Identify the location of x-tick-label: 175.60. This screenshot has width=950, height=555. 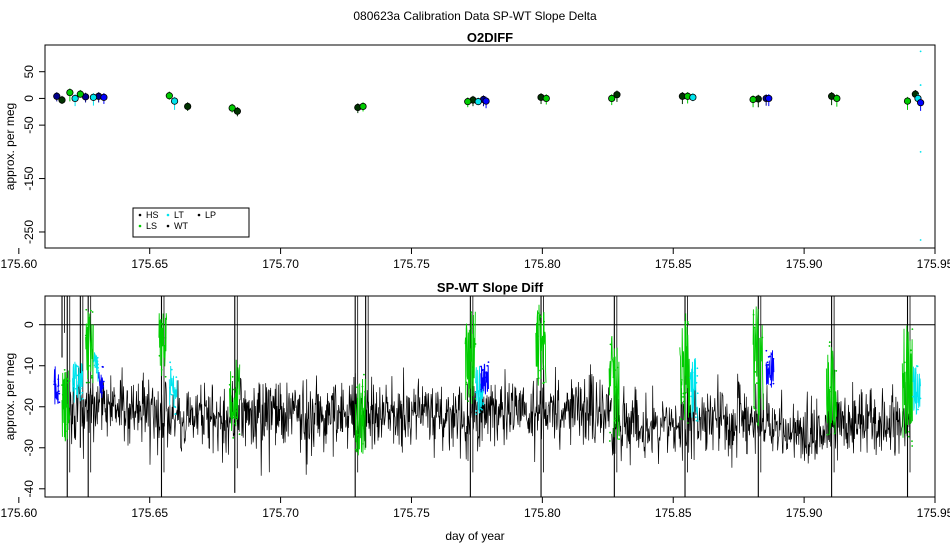
(18, 264).